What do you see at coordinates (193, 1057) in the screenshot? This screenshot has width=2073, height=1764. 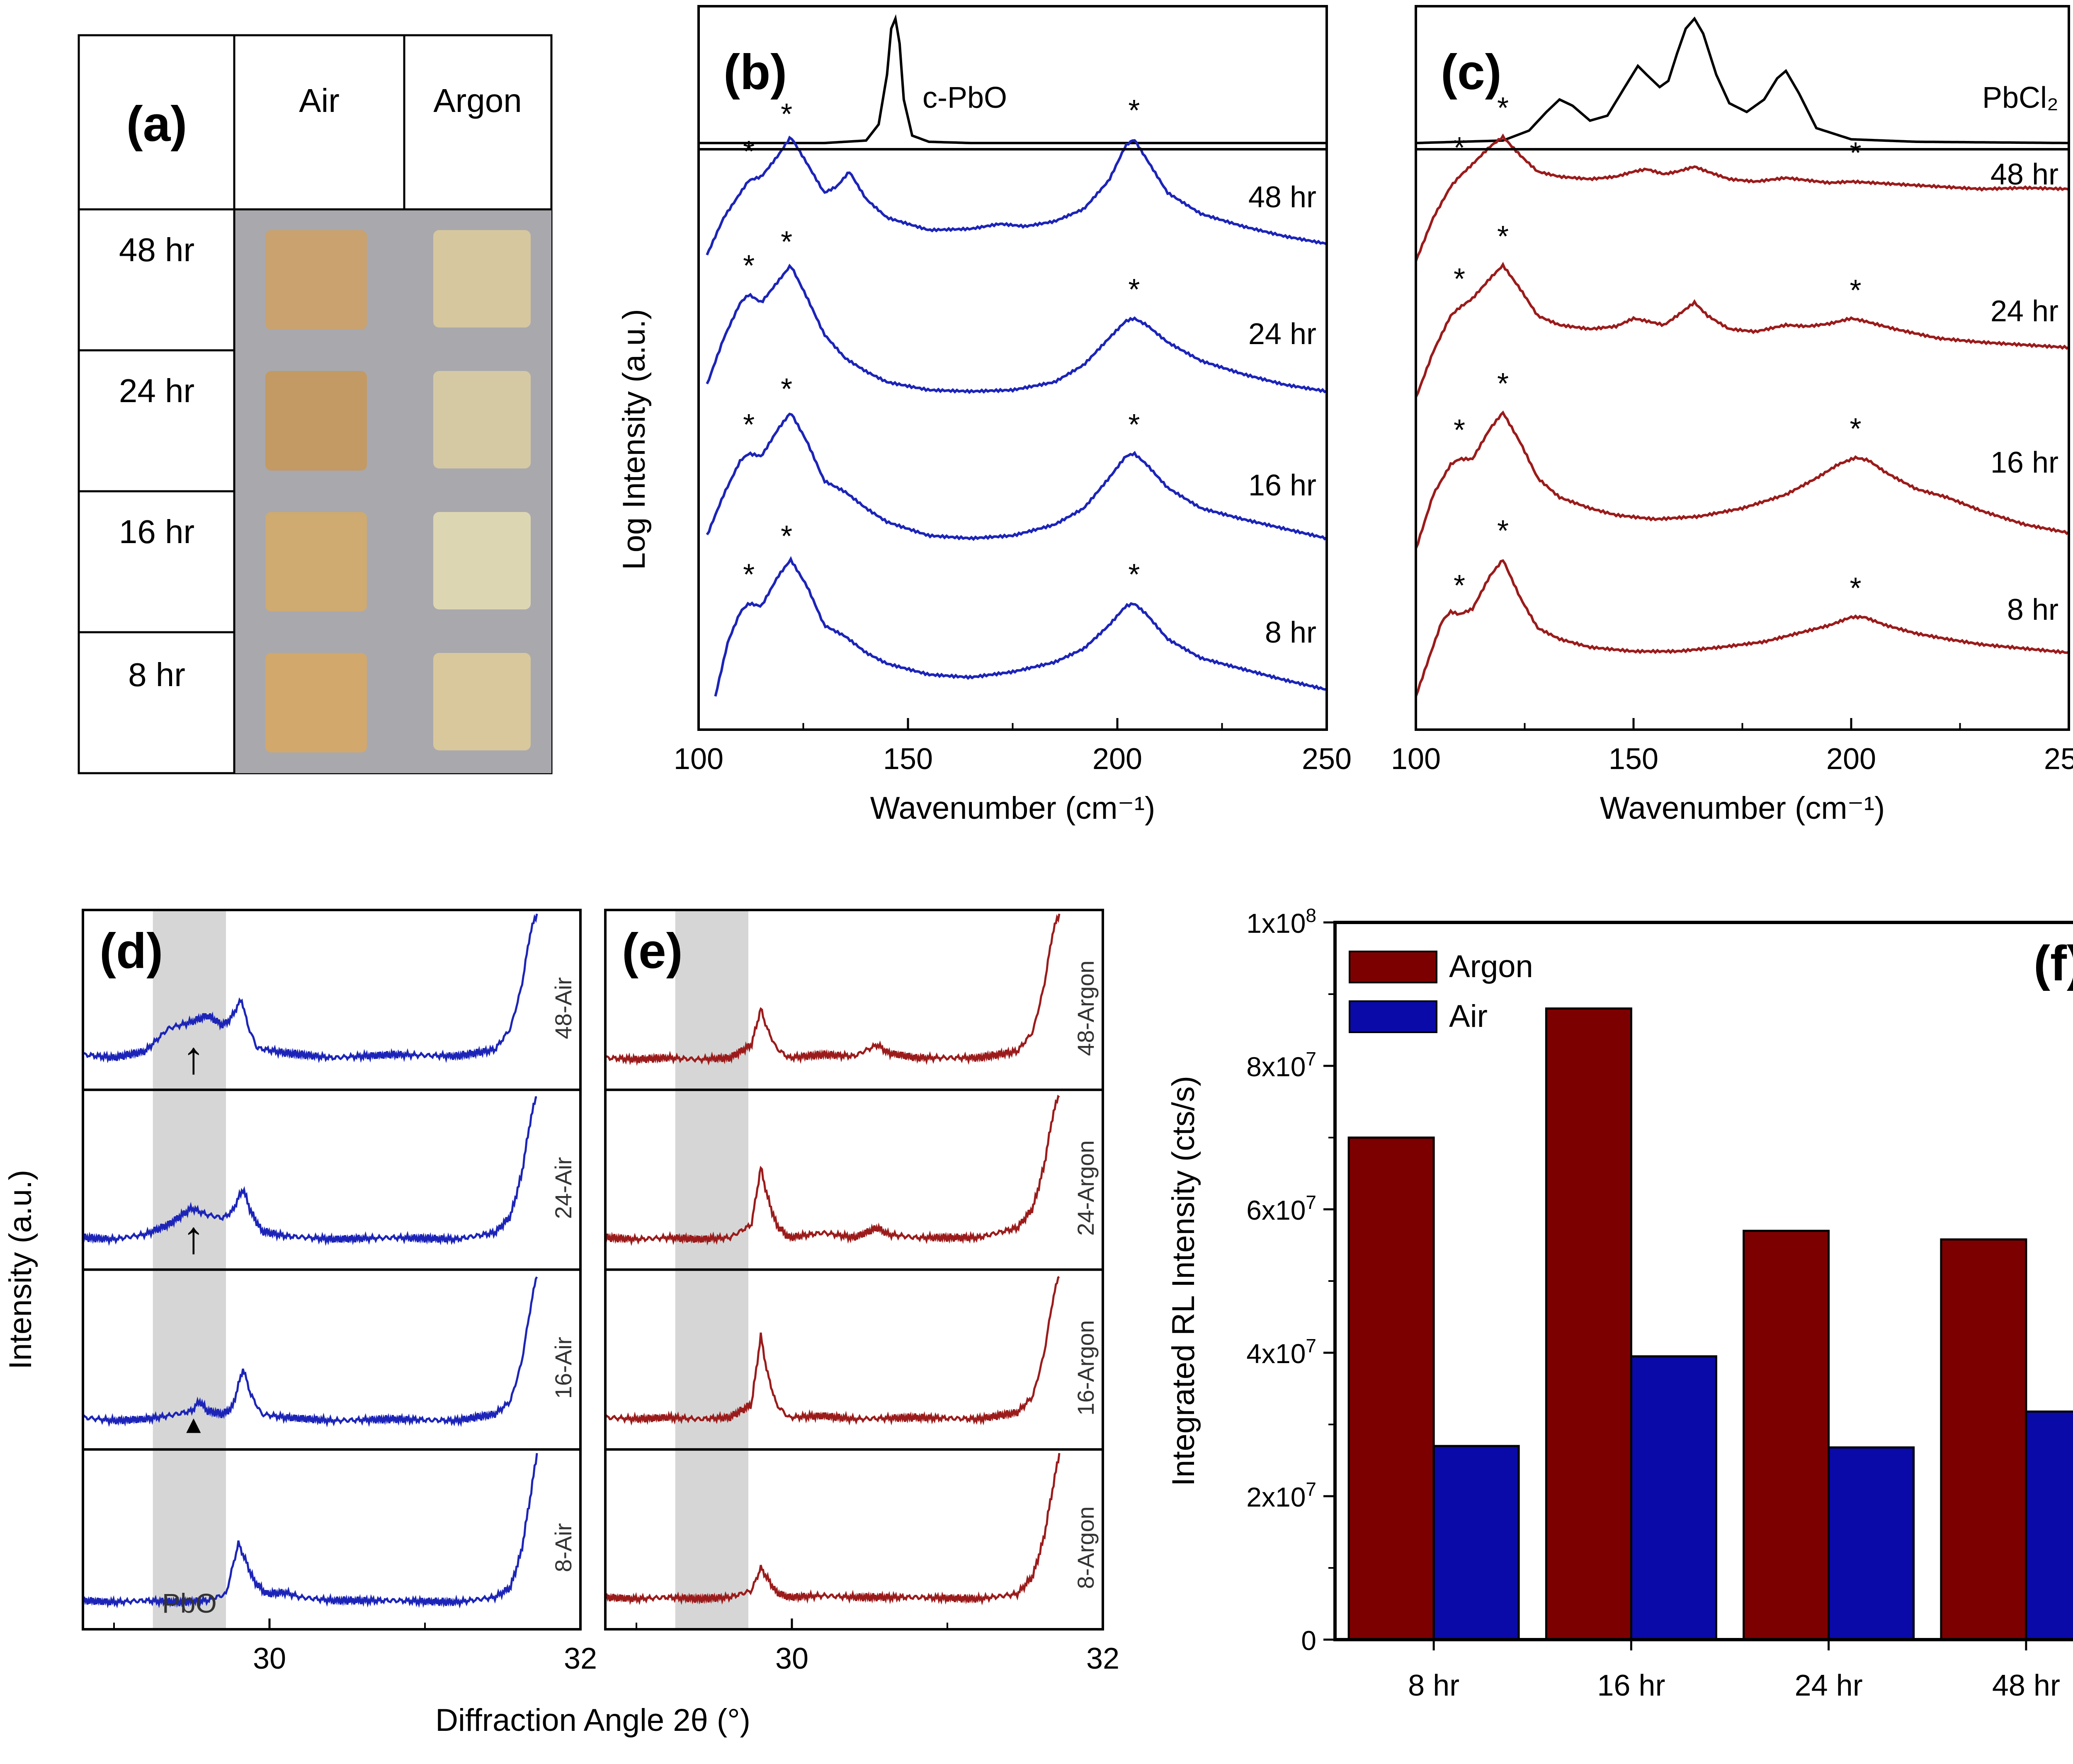 I see `marker-48-air: ↑` at bounding box center [193, 1057].